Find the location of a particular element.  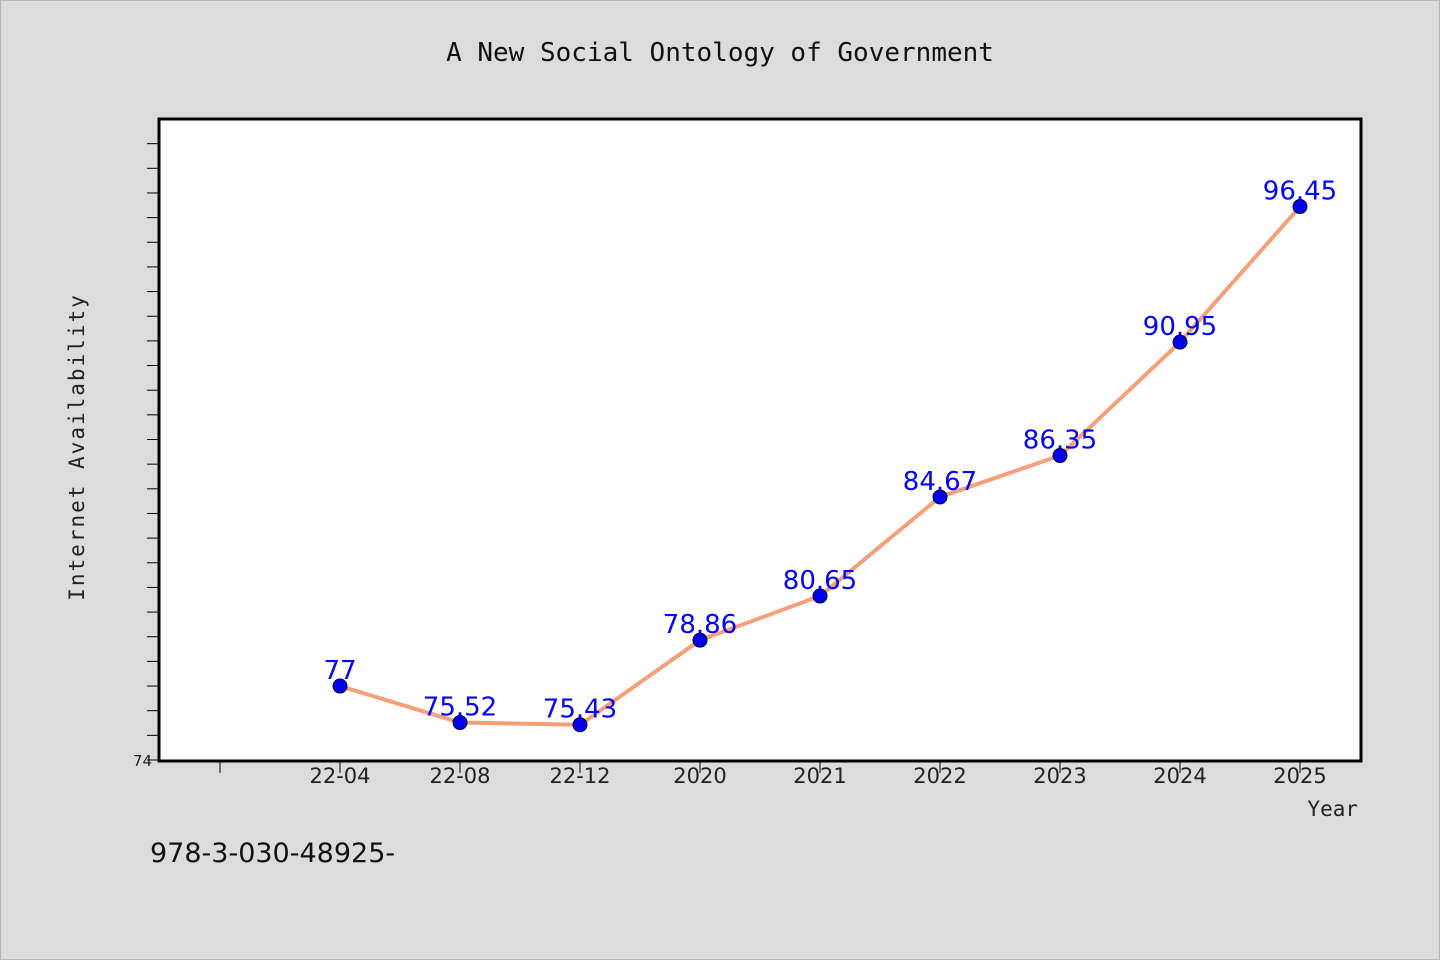

y-tick-label: 74 is located at coordinates (142, 761).